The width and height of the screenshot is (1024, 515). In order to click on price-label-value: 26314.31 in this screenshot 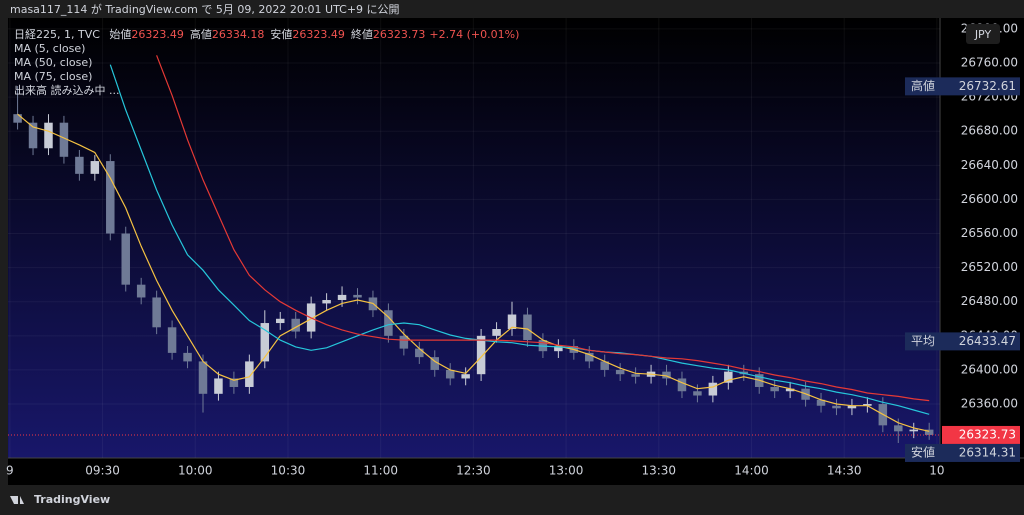, I will do `click(987, 452)`.